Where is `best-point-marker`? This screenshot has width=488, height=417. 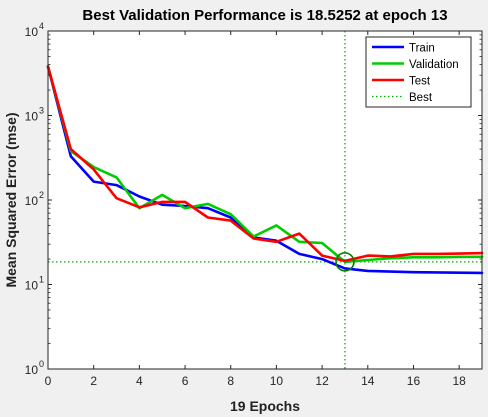
best-point-marker is located at coordinates (345, 262).